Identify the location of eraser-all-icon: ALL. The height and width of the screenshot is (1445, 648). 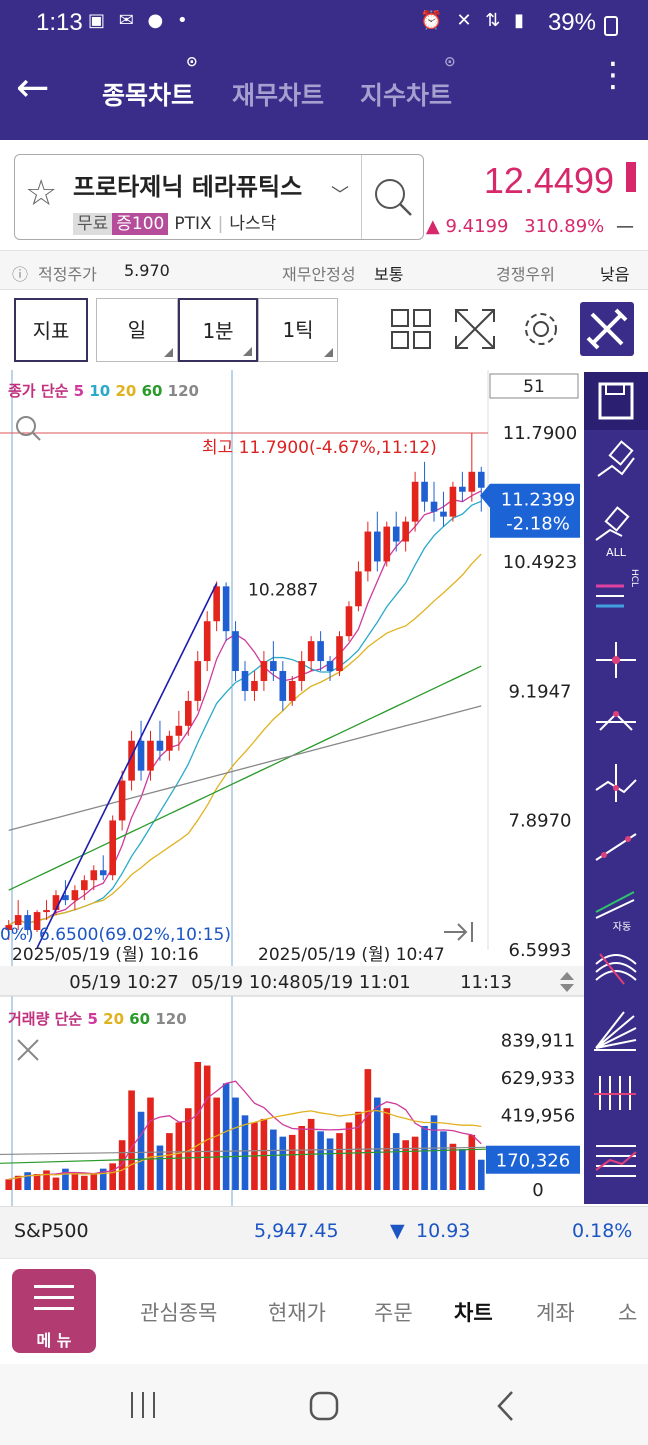
(616, 535).